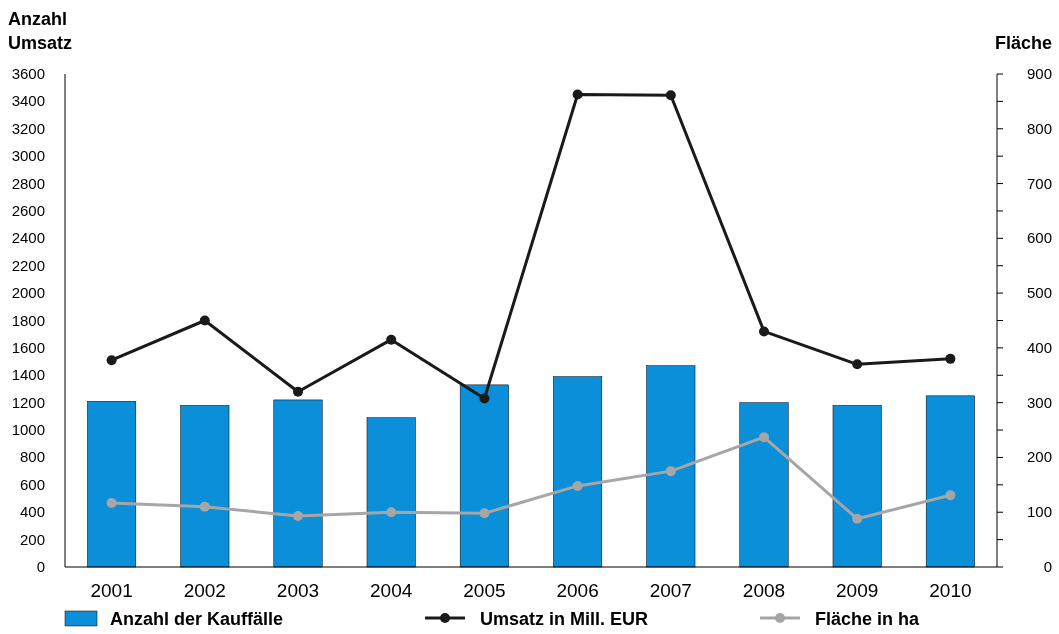  What do you see at coordinates (28, 265) in the screenshot?
I see `y-tick-label: 2200` at bounding box center [28, 265].